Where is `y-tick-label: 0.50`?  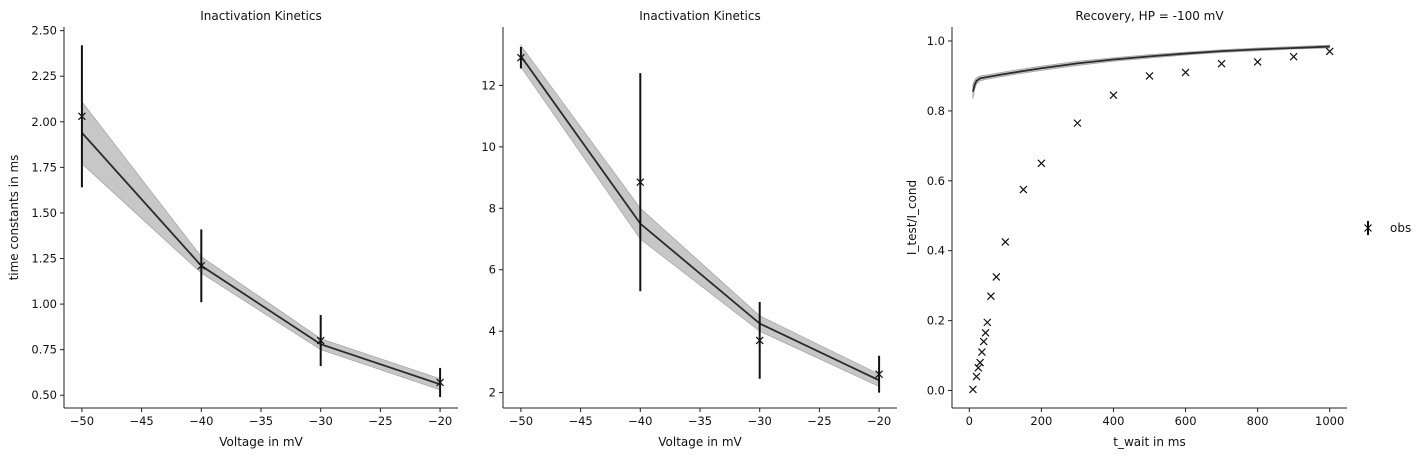
y-tick-label: 0.50 is located at coordinates (44, 395).